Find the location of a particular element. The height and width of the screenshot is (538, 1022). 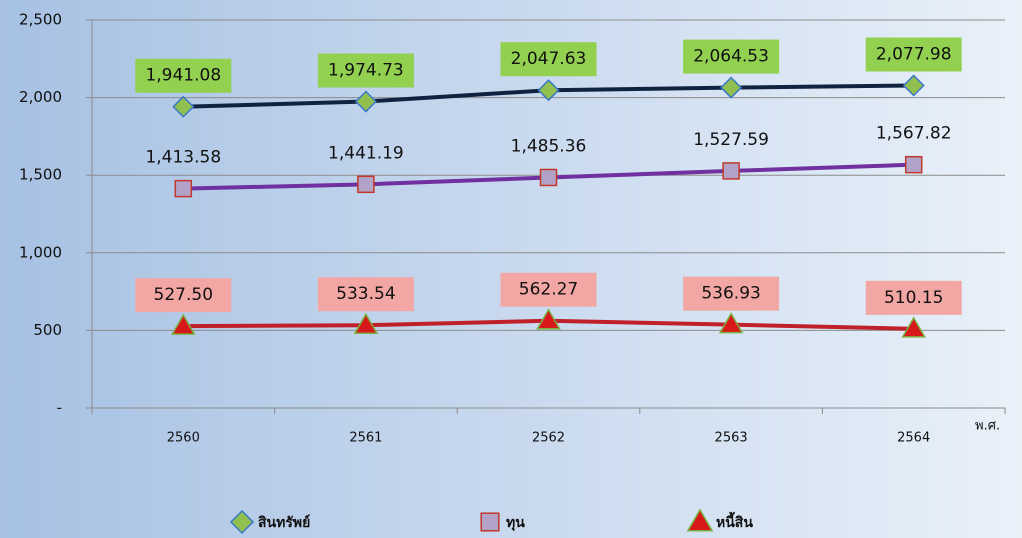

data-label: 562.27 is located at coordinates (548, 290).